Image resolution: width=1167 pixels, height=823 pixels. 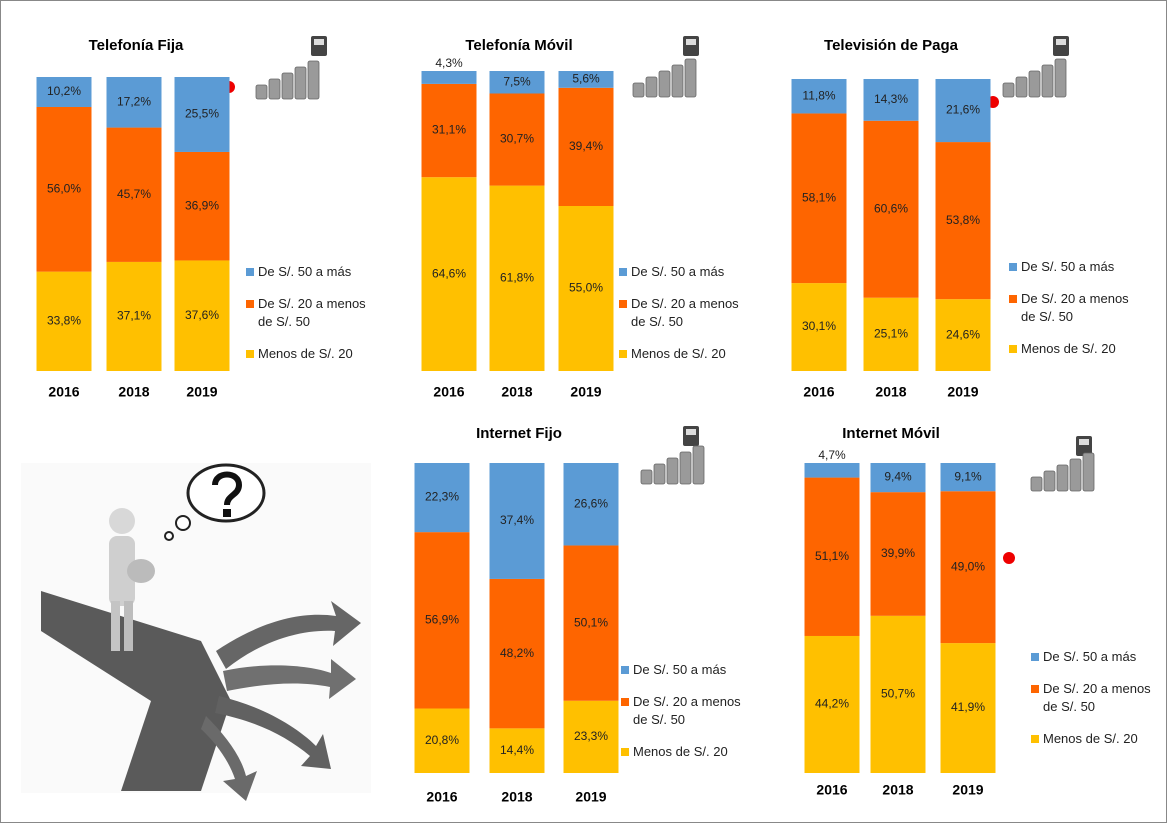 I want to click on legend-item: De S/. 50 a más, so click(x=1074, y=267).